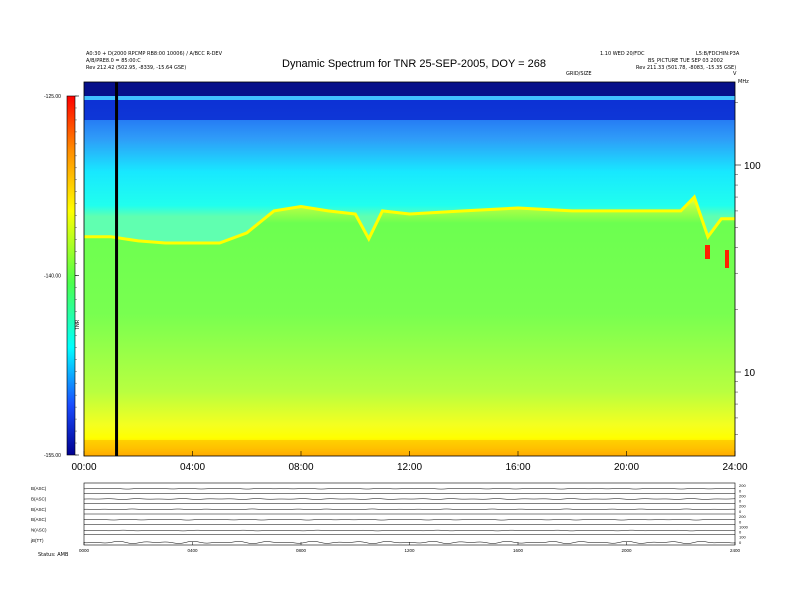 Image resolution: width=792 pixels, height=612 pixels. What do you see at coordinates (748, 268) in the screenshot?
I see `y-axis-ticks: 100 10` at bounding box center [748, 268].